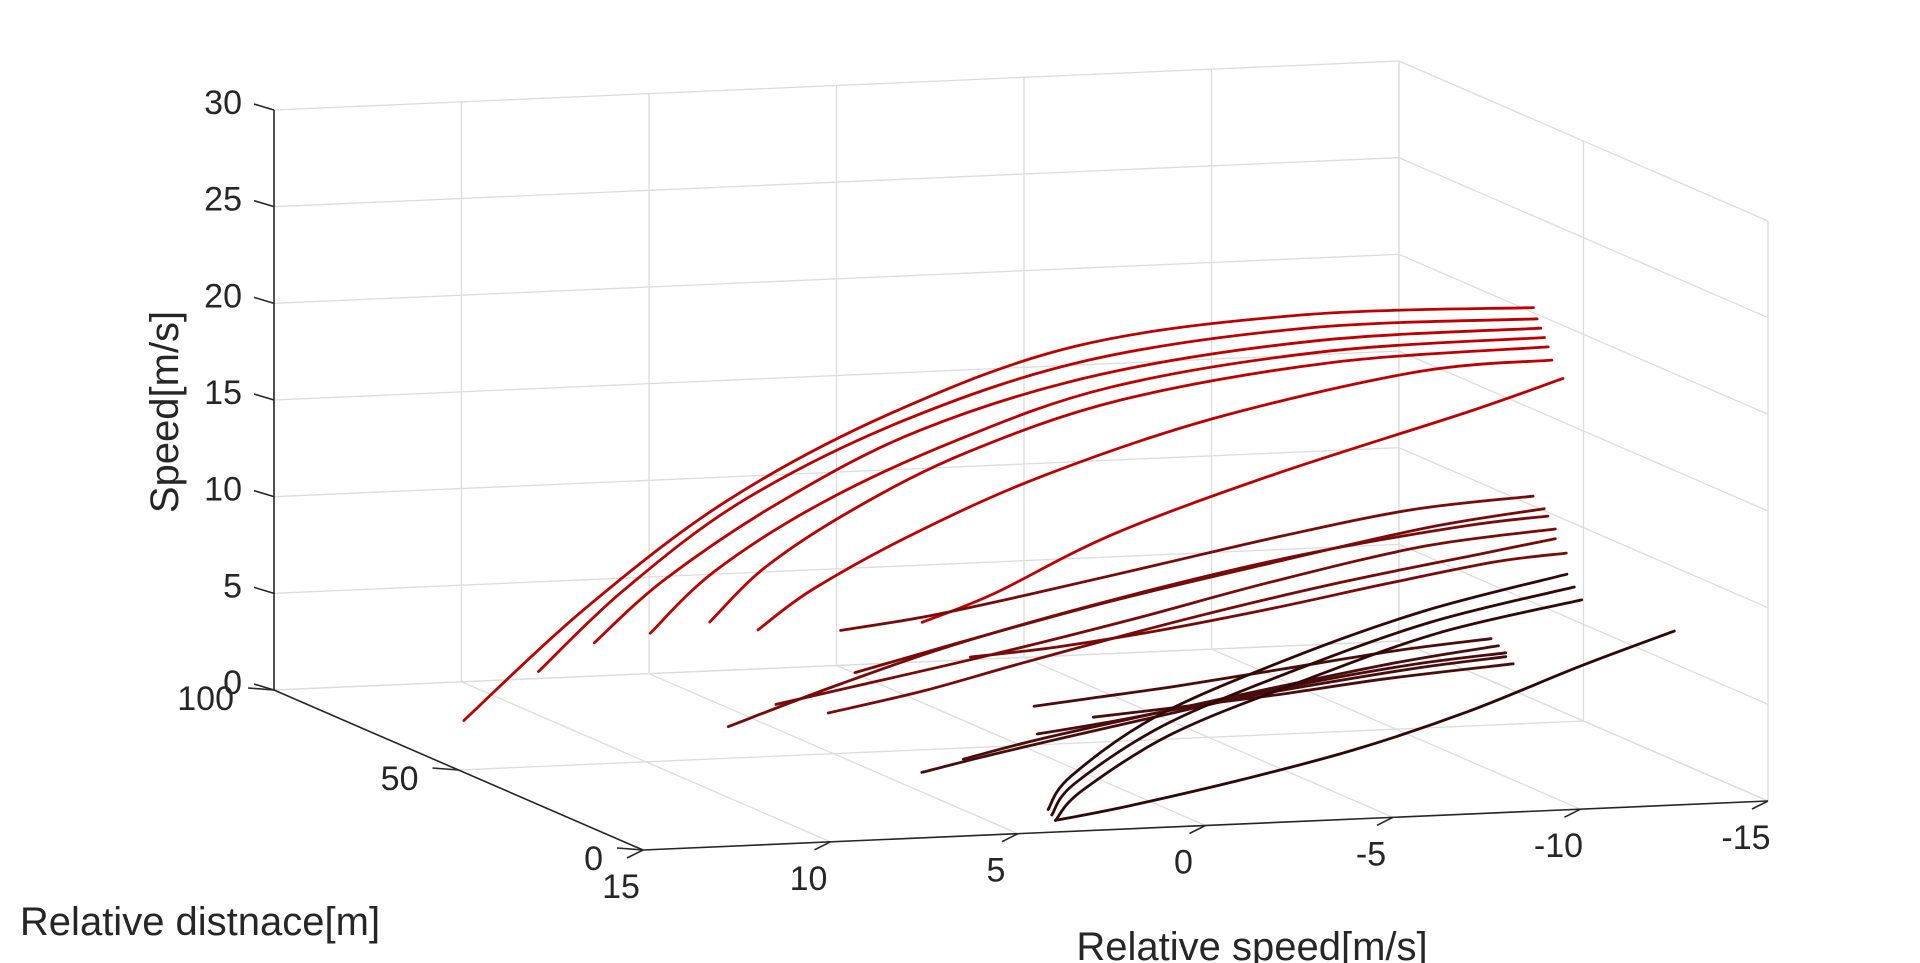  What do you see at coordinates (223, 296) in the screenshot?
I see `z-tick-label: 20` at bounding box center [223, 296].